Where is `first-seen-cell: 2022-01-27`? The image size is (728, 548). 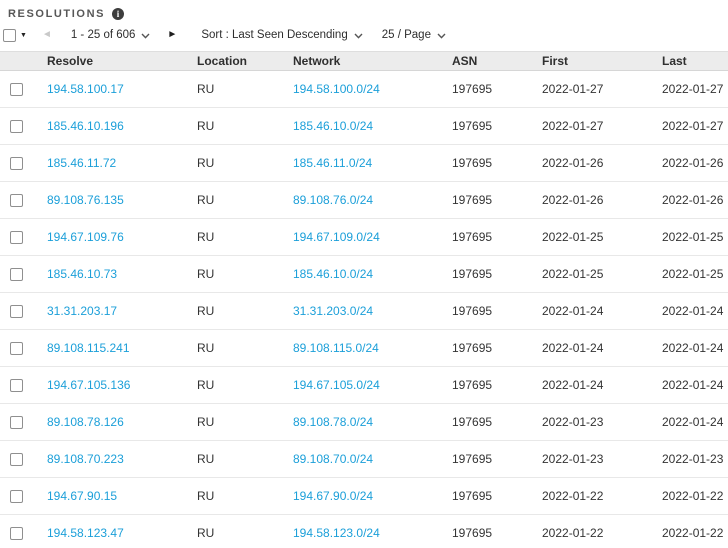
first-seen-cell: 2022-01-27 is located at coordinates (573, 89).